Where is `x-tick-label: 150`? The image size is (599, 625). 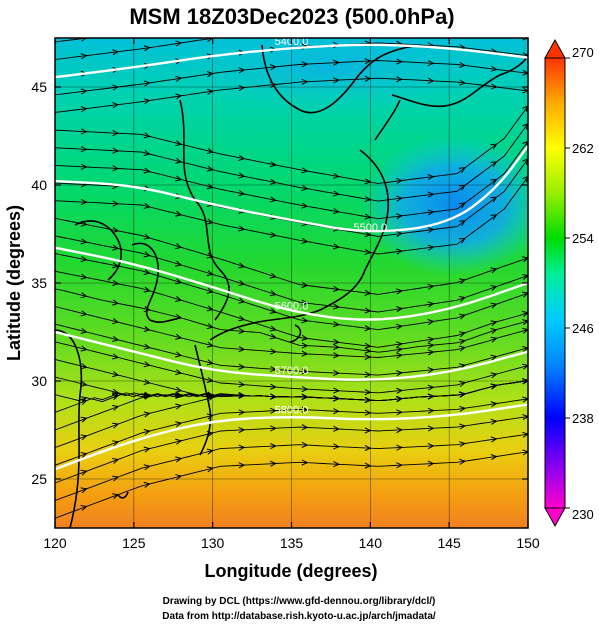 x-tick-label: 150 is located at coordinates (528, 543).